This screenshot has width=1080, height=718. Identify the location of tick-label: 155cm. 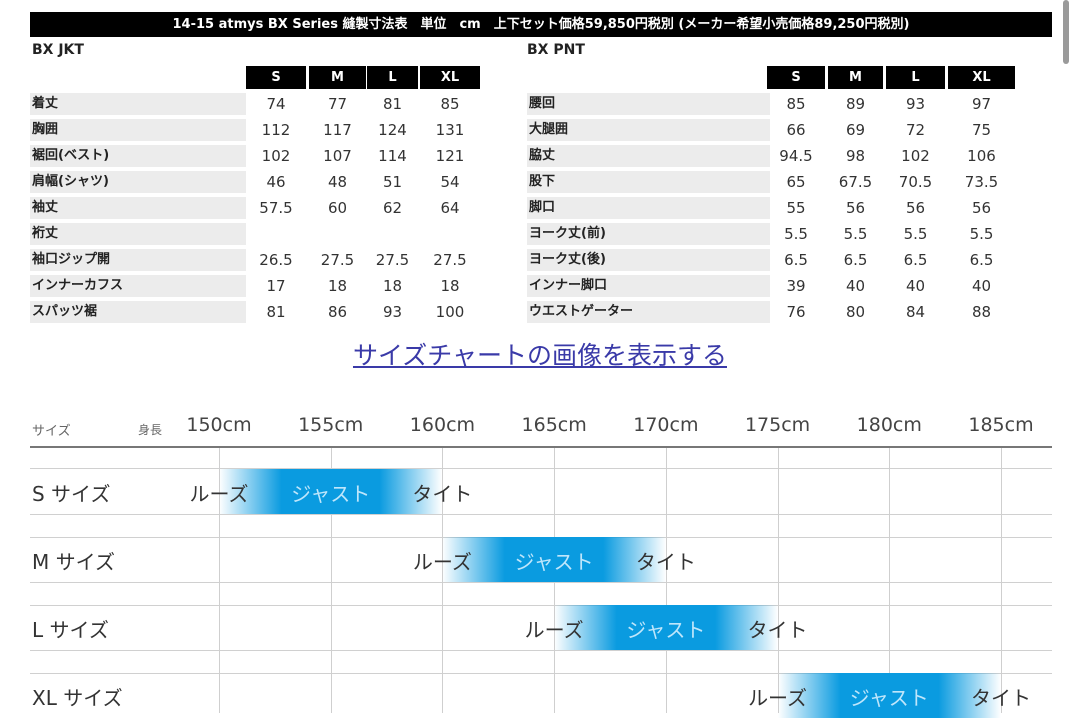
(331, 425).